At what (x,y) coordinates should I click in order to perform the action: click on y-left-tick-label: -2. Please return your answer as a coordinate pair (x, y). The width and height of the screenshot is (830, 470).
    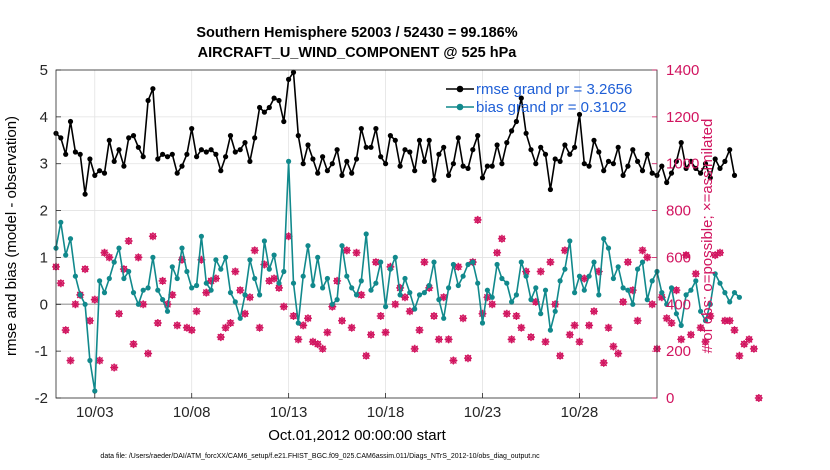
    Looking at the image, I should click on (41, 398).